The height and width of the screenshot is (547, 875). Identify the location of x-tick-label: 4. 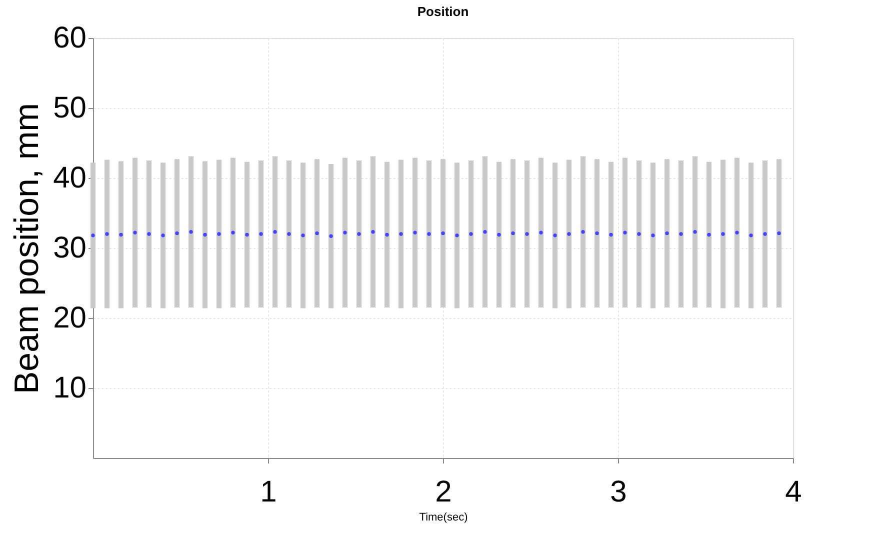
(793, 492).